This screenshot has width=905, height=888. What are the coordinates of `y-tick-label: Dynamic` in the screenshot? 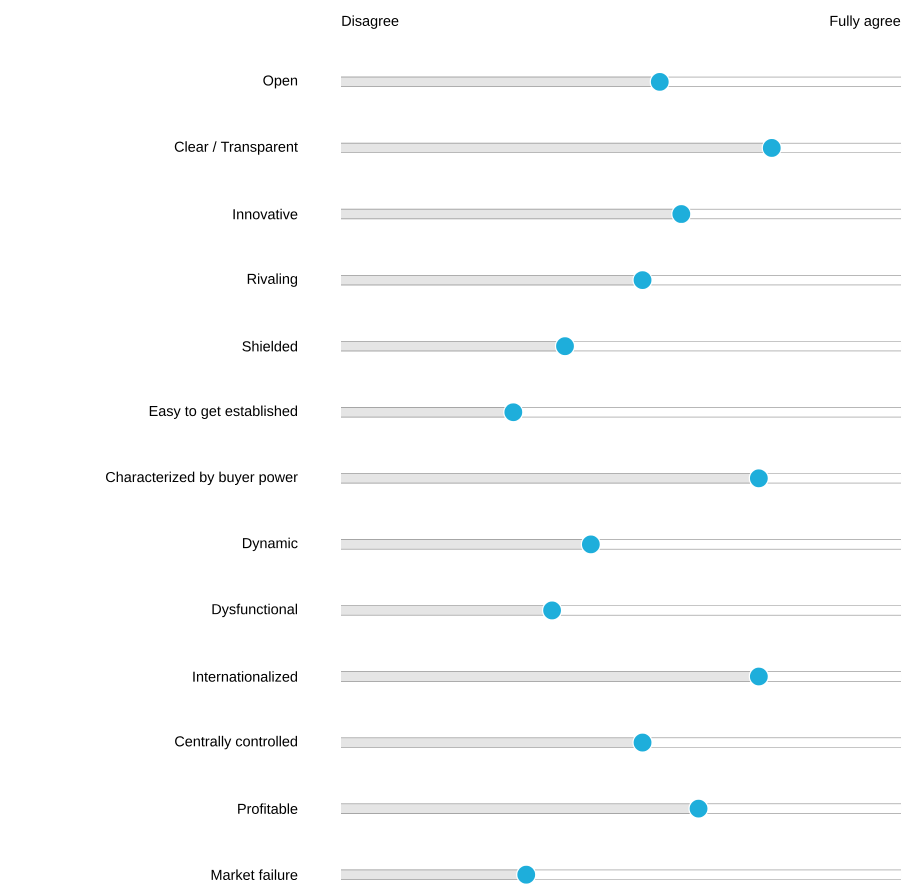 It's located at (270, 545).